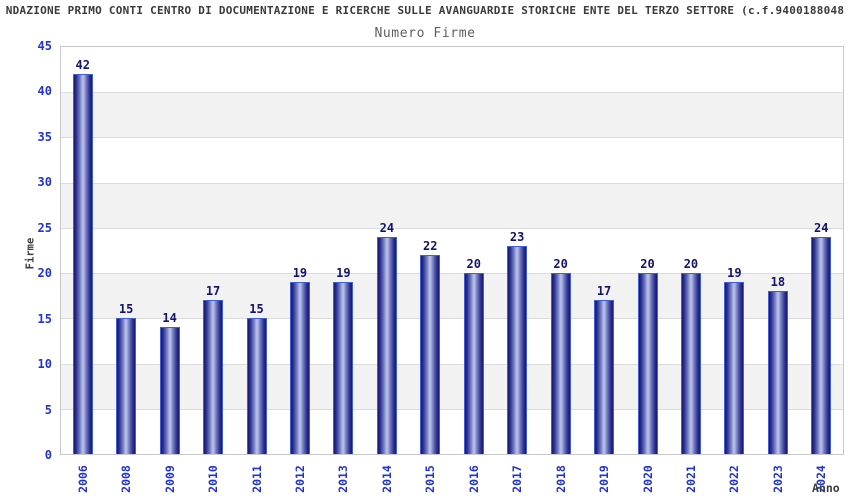 This screenshot has width=850, height=500. What do you see at coordinates (299, 479) in the screenshot?
I see `x-tick-label: 2012` at bounding box center [299, 479].